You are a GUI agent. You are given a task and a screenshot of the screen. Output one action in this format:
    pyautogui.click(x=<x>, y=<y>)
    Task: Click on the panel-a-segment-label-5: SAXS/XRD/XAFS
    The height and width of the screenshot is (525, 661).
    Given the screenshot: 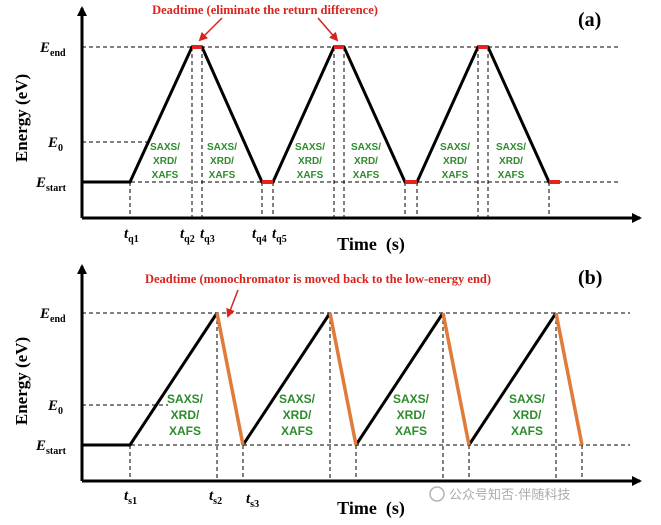 What is the action you would take?
    pyautogui.click(x=455, y=161)
    